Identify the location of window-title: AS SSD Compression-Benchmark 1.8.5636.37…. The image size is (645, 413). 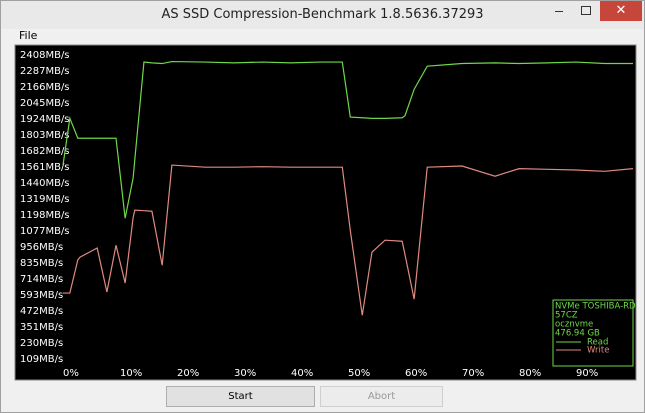
(322, 14).